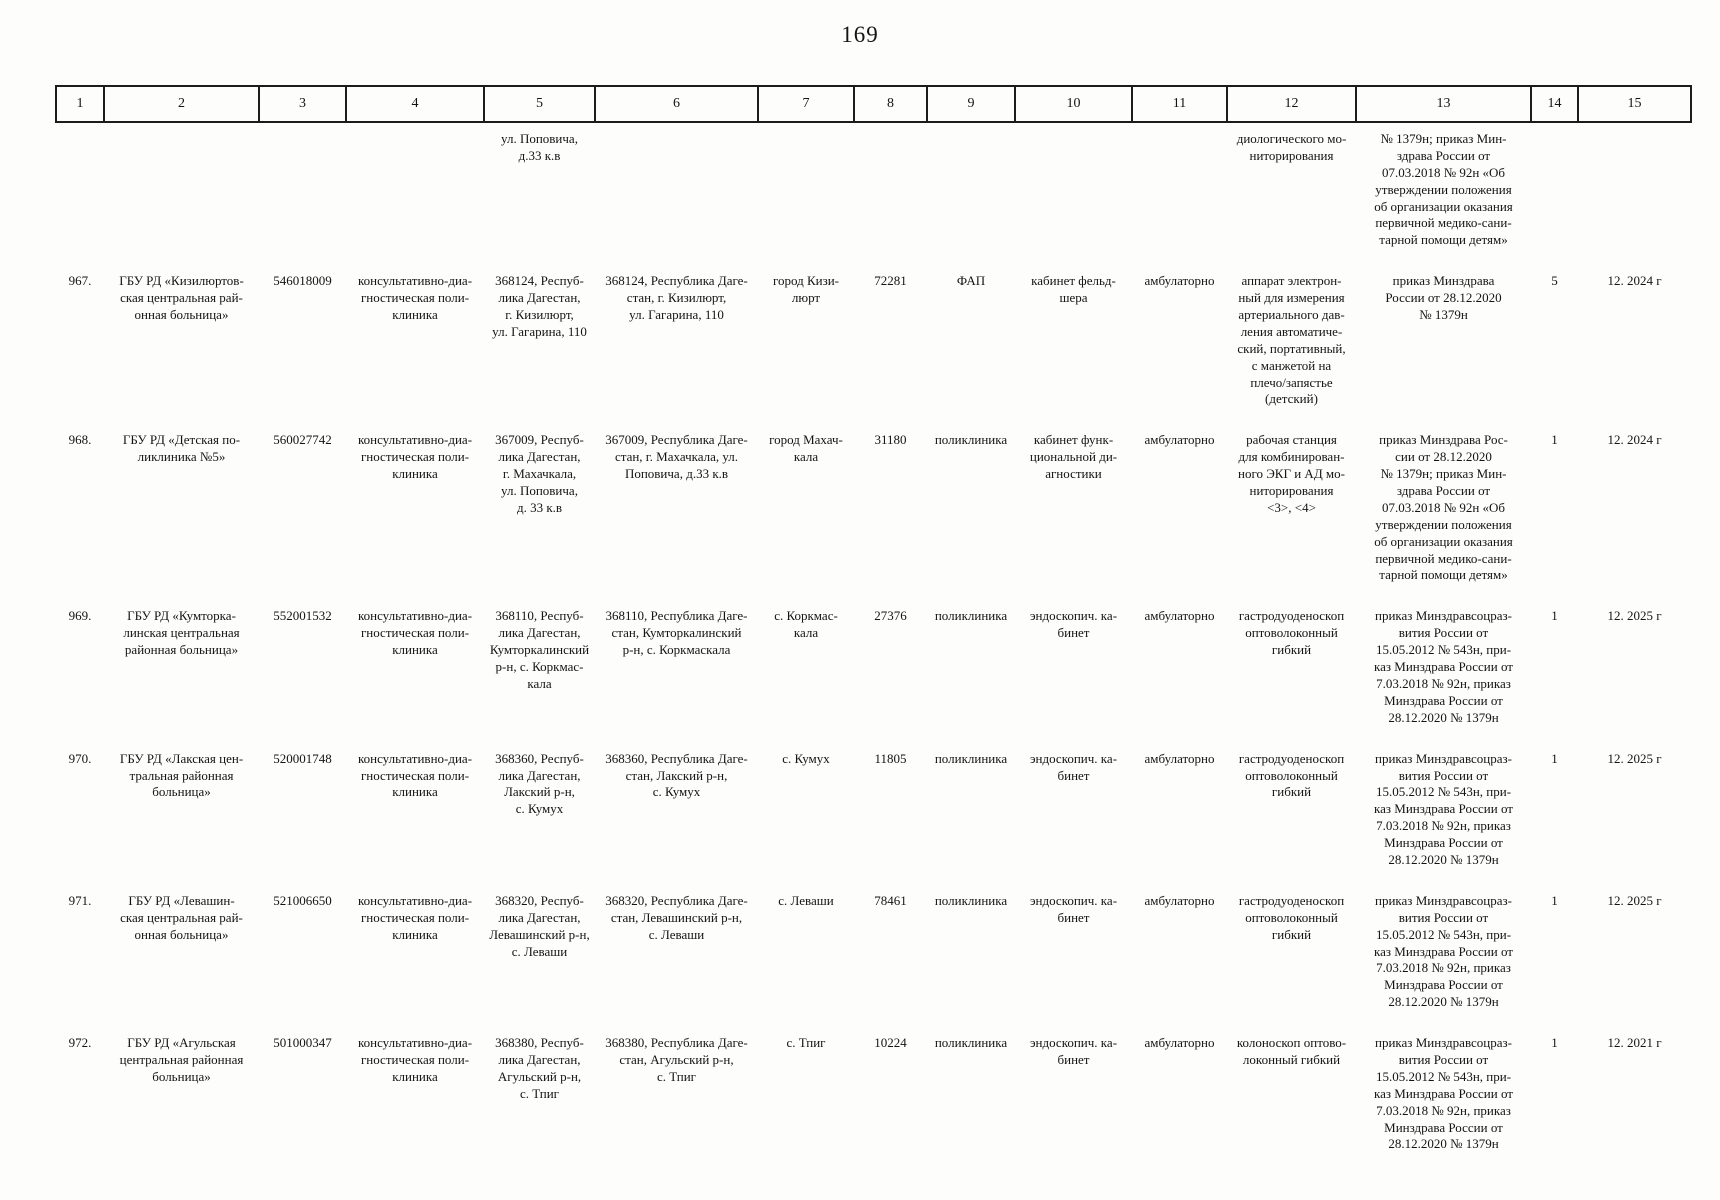  I want to click on column-header: 5, so click(539, 104).